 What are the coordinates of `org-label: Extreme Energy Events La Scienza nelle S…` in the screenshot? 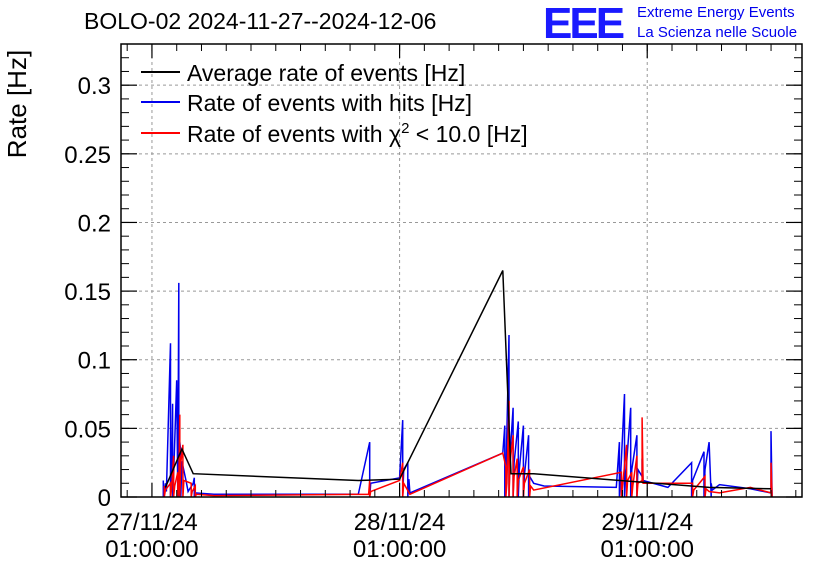 It's located at (717, 23).